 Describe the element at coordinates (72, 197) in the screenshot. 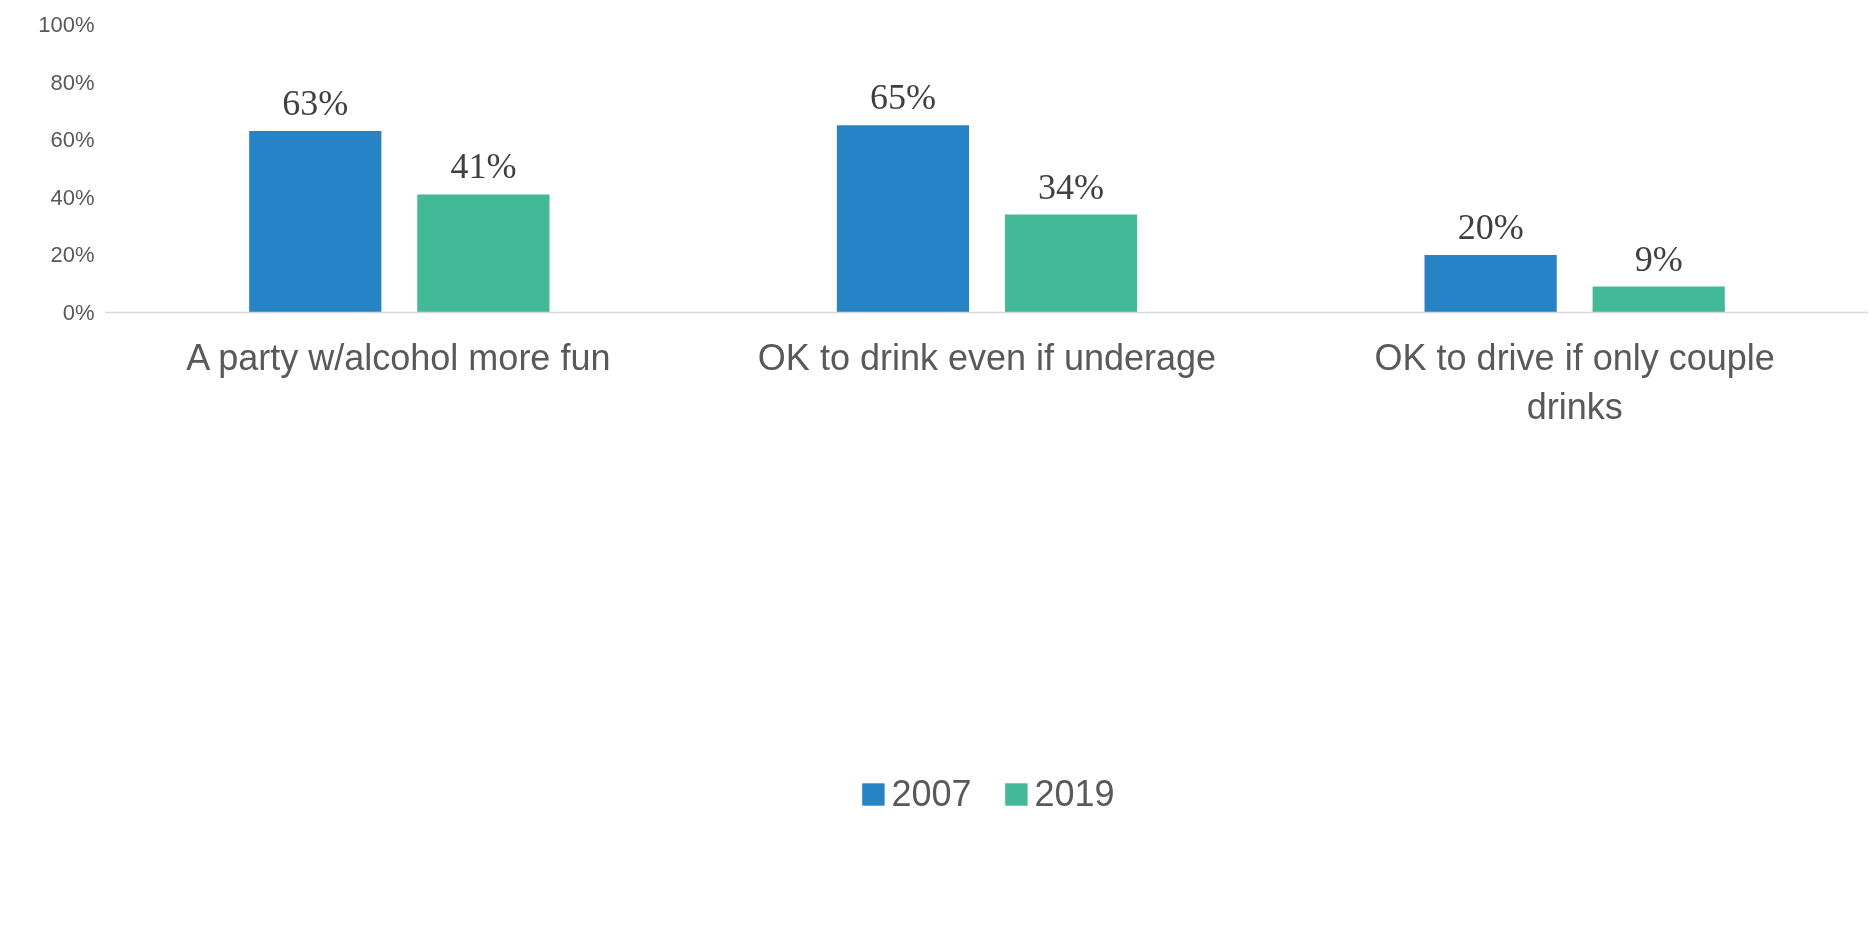

I see `y-tick-label: 40%` at that location.